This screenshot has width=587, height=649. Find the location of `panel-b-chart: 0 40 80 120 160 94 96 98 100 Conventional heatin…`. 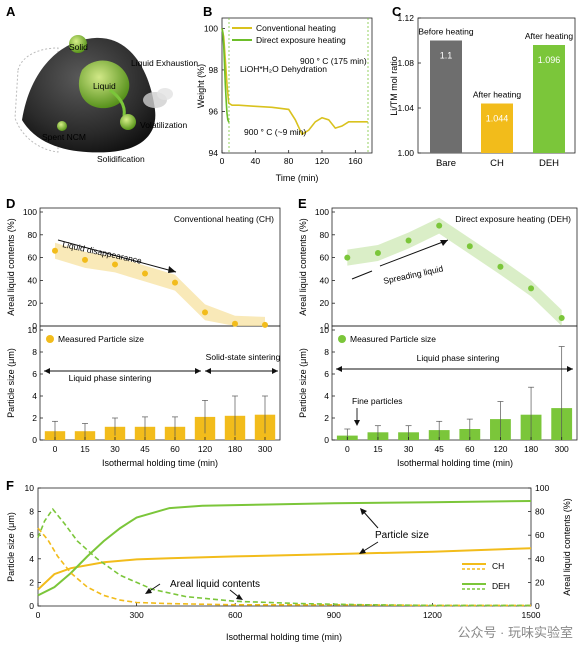

panel-b-chart: 0 40 80 120 160 94 96 98 100 Conventional heatin… is located at coordinates (284, 100).